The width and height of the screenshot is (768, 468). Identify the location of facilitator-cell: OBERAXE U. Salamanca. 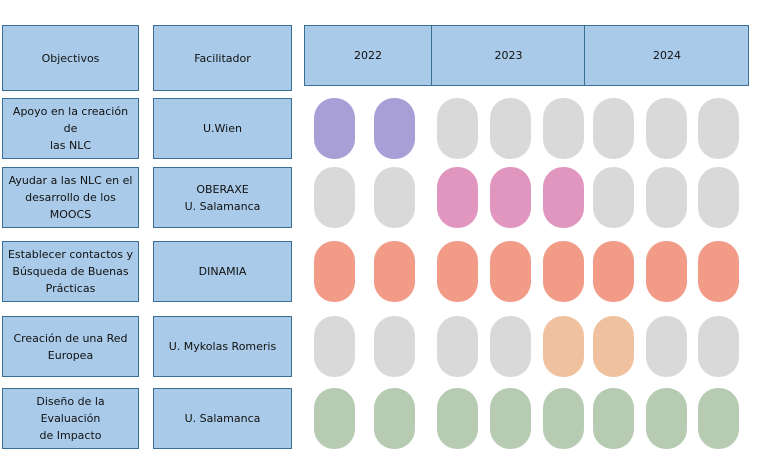
(222, 197).